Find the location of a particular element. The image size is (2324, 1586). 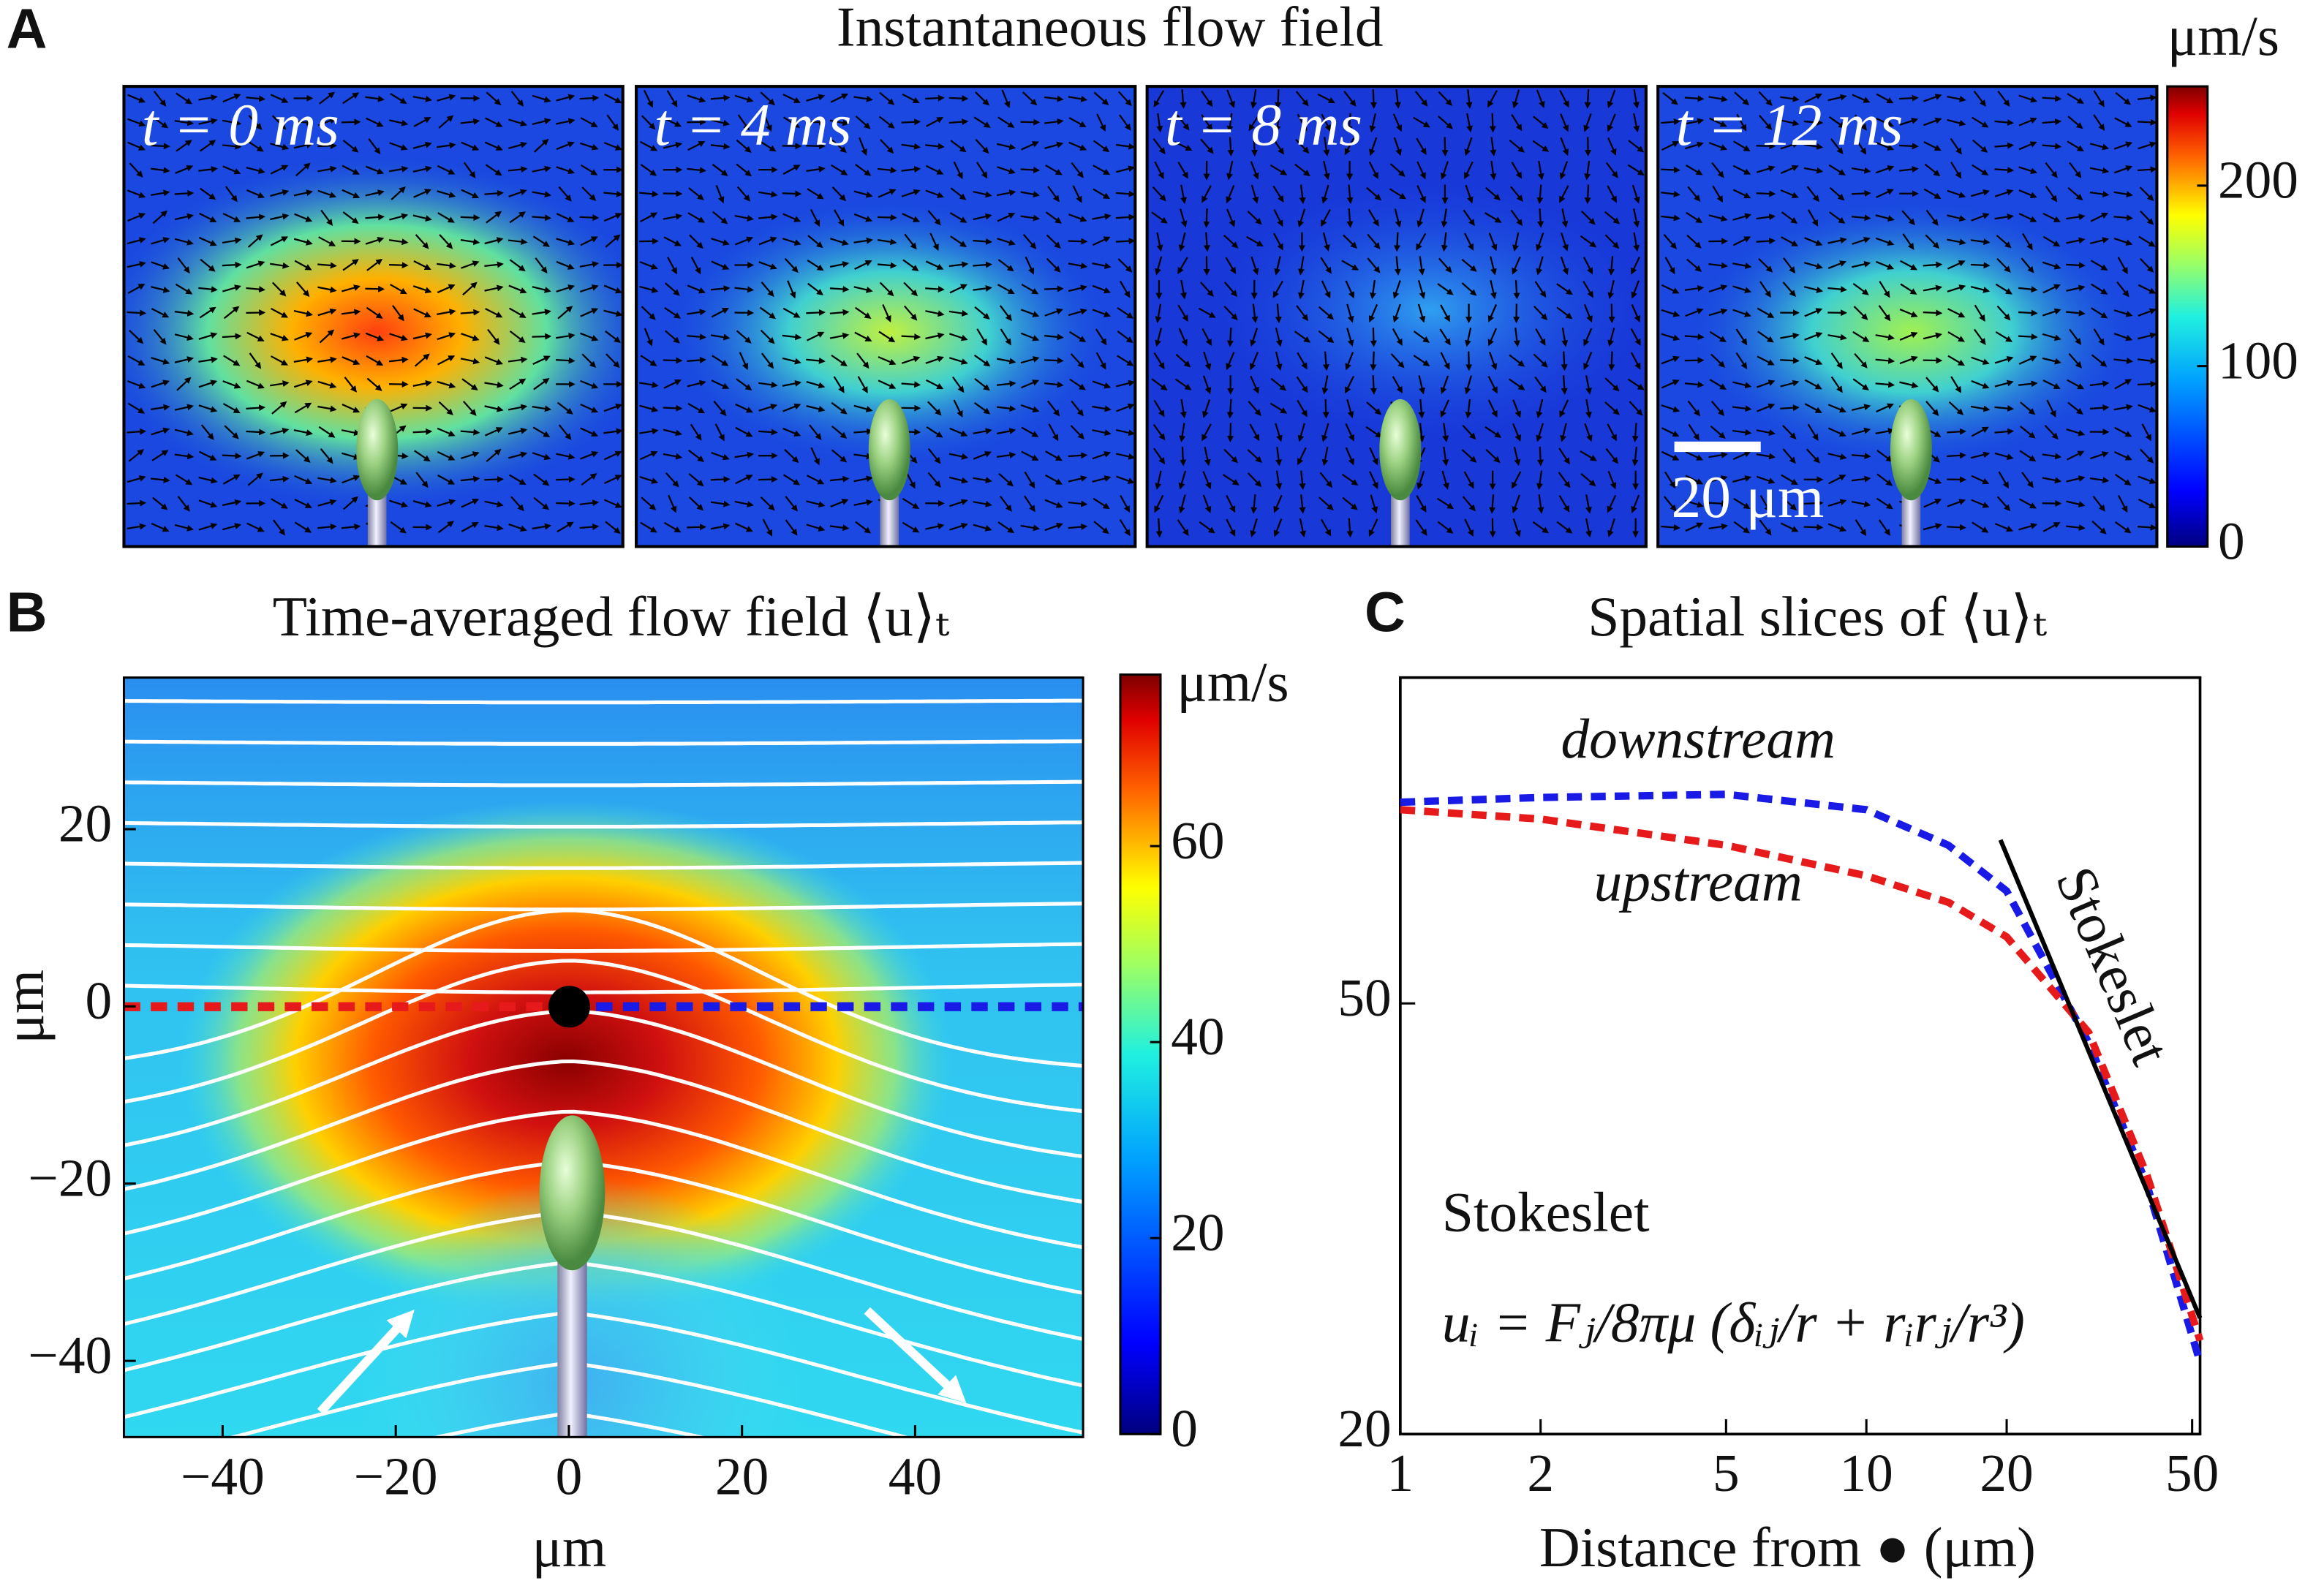

annotation: Stokeslet is located at coordinates (1546, 1212).